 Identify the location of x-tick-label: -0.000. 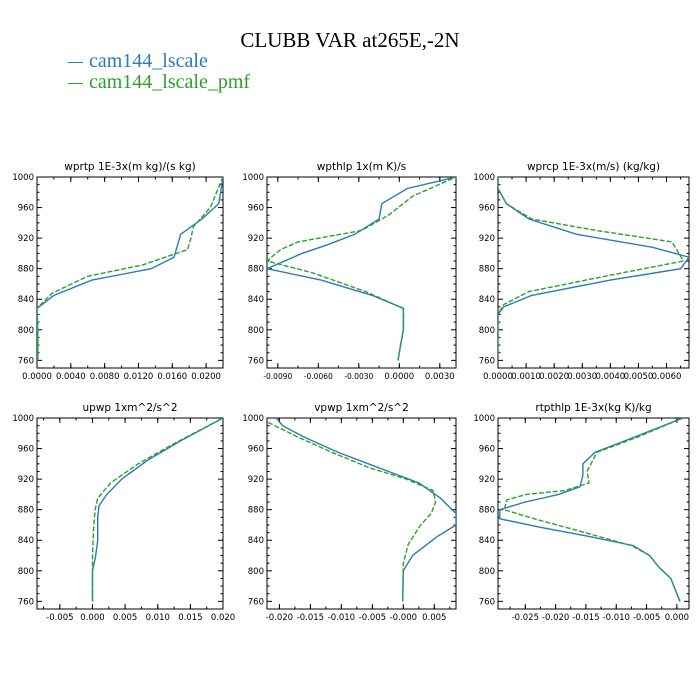
(403, 618).